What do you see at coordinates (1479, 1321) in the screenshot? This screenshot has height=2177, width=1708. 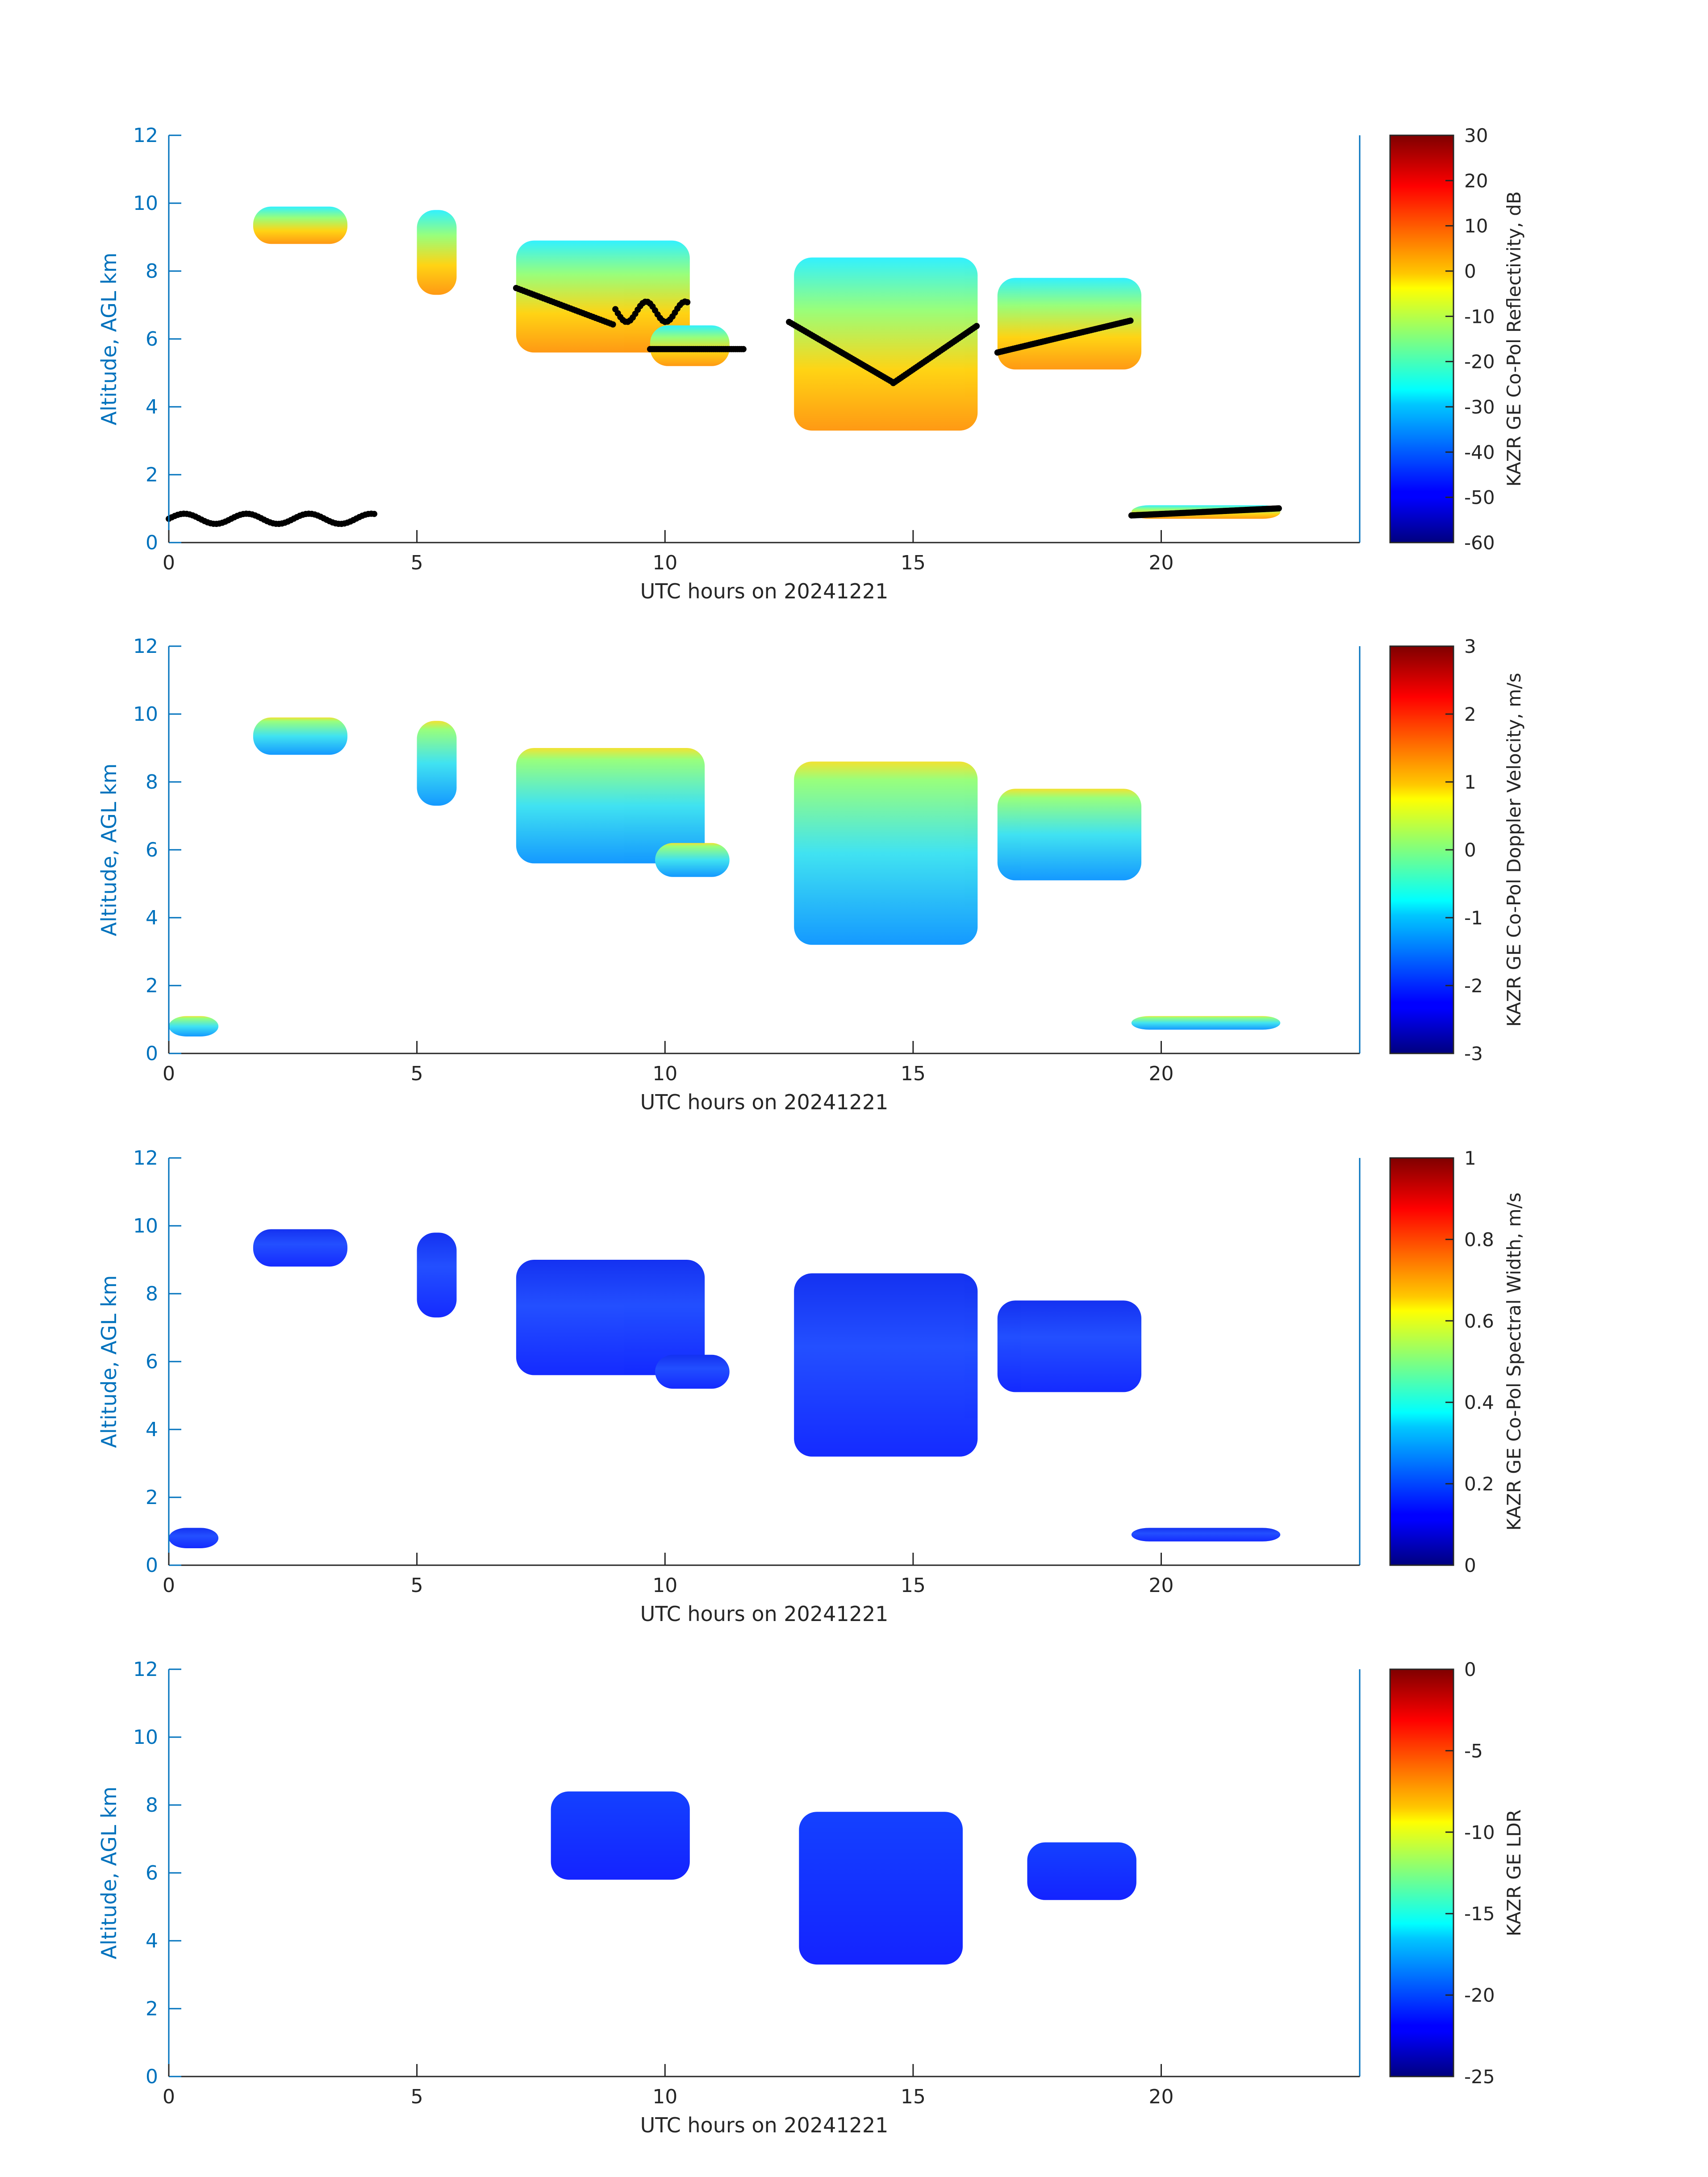 I see `colorbar-tick-label: 0.6` at bounding box center [1479, 1321].